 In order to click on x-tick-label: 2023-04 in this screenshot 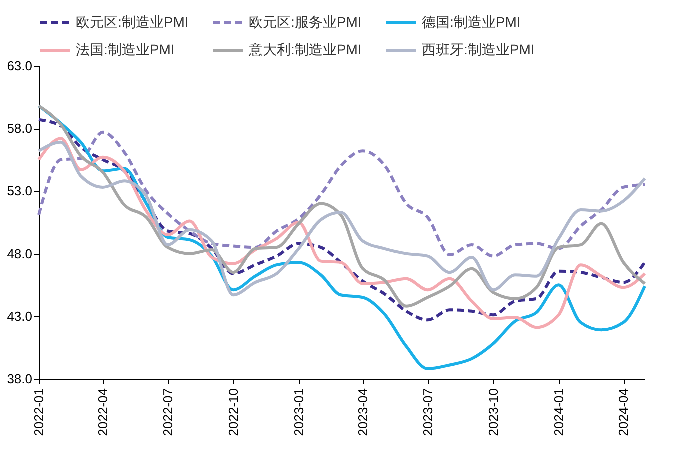, I will do `click(363, 412)`.